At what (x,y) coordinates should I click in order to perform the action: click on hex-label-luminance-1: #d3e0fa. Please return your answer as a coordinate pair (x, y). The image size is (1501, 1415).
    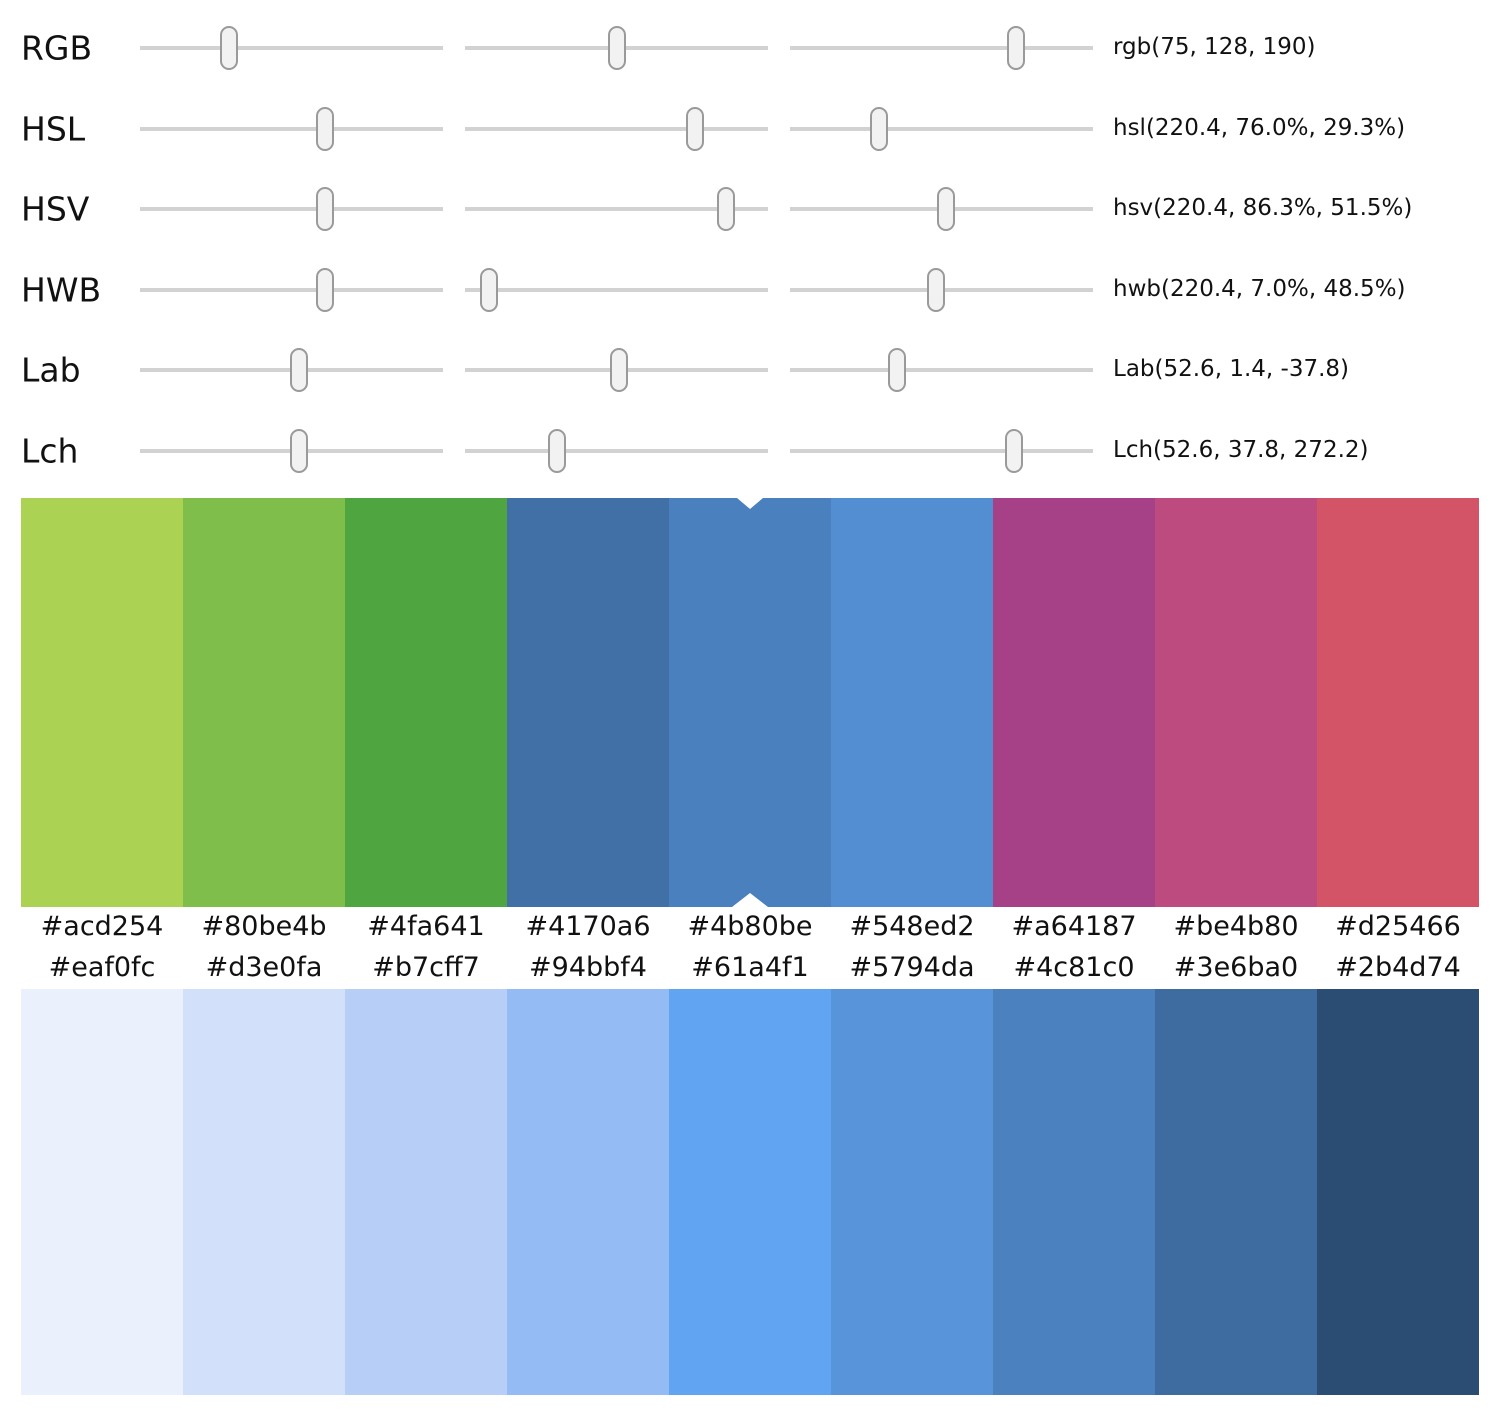
    Looking at the image, I should click on (264, 967).